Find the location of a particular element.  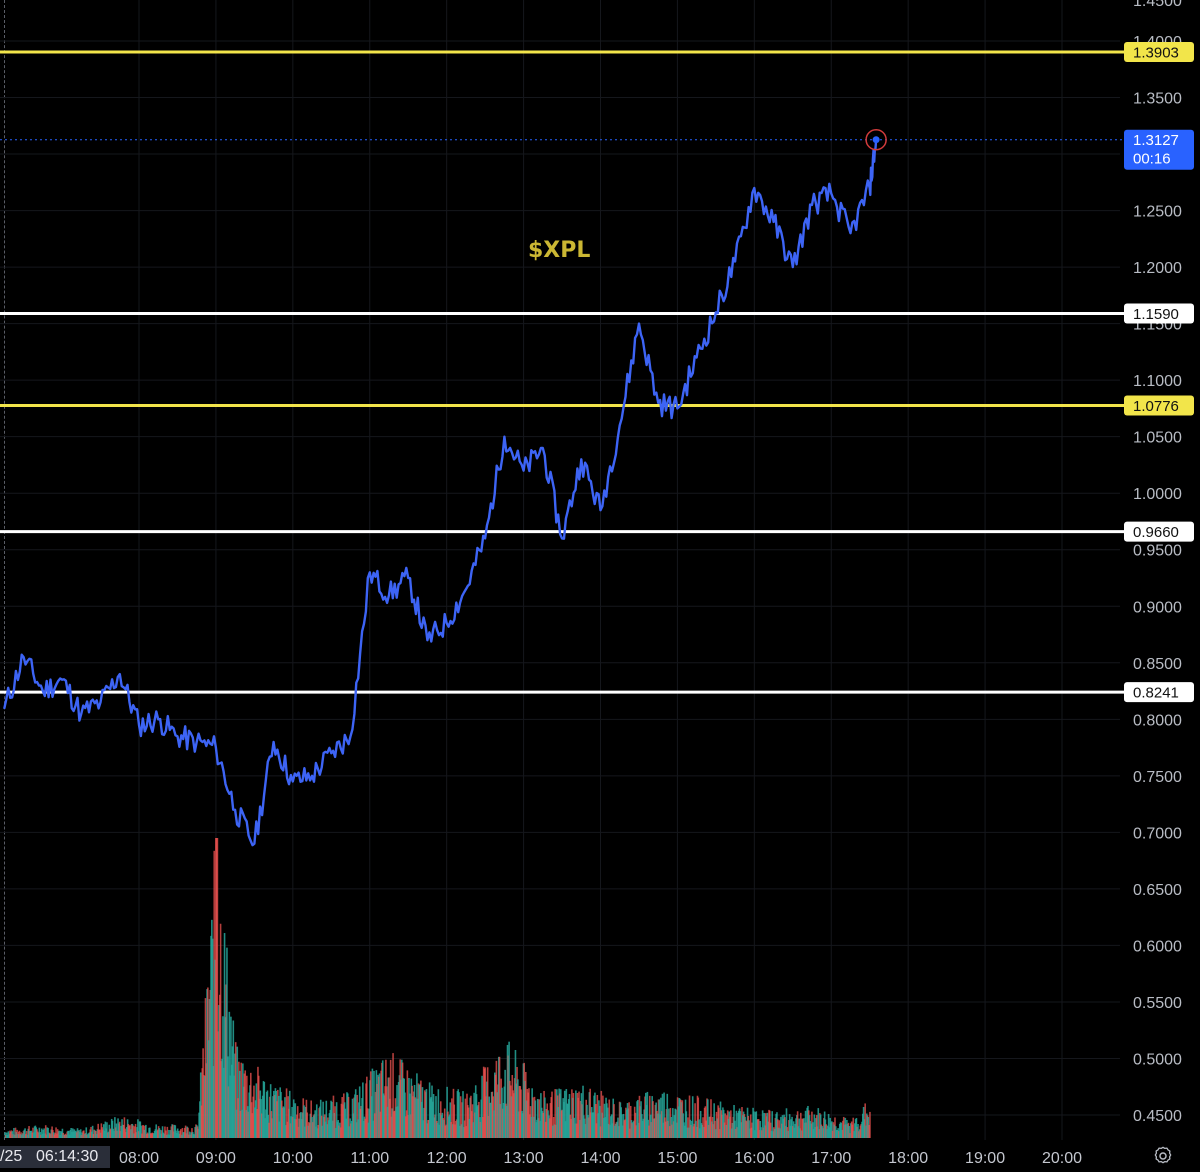

time-tick-label: 12:00 is located at coordinates (447, 1158).